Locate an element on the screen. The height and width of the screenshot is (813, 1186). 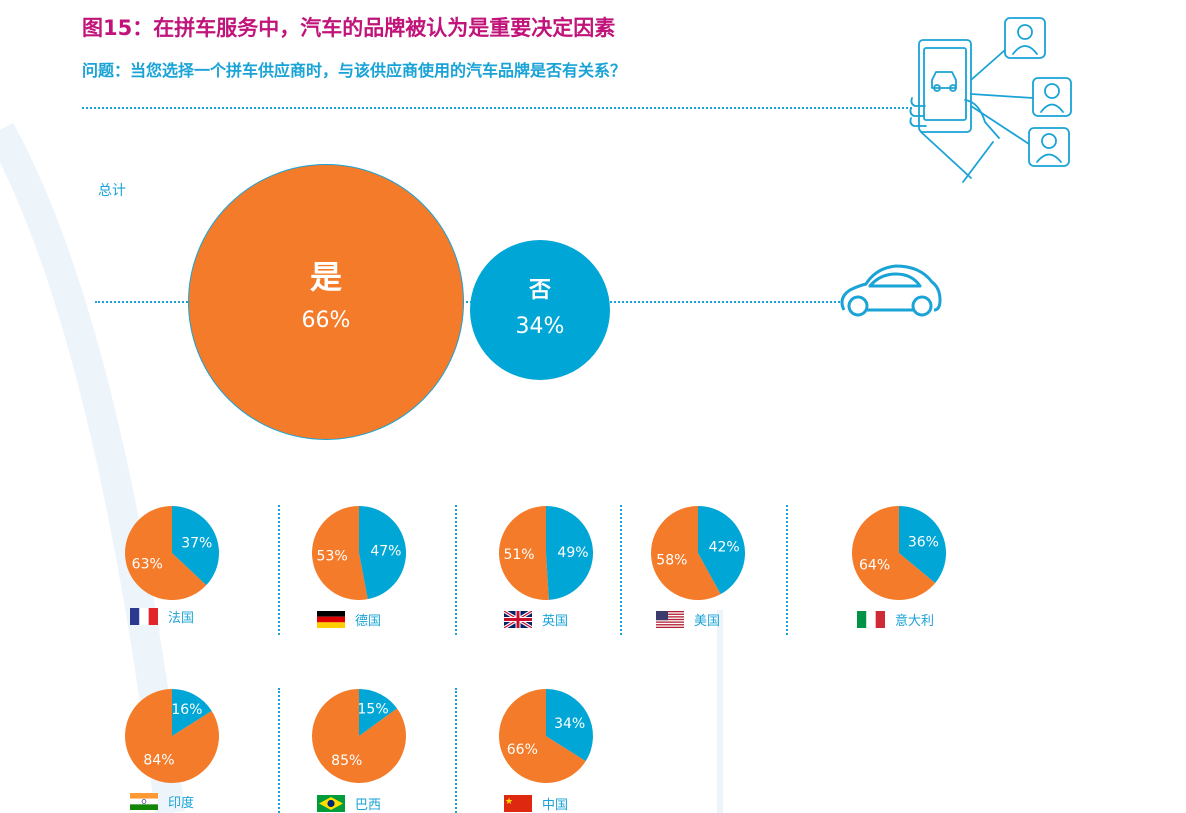
total-label: 总计 is located at coordinates (112, 191).